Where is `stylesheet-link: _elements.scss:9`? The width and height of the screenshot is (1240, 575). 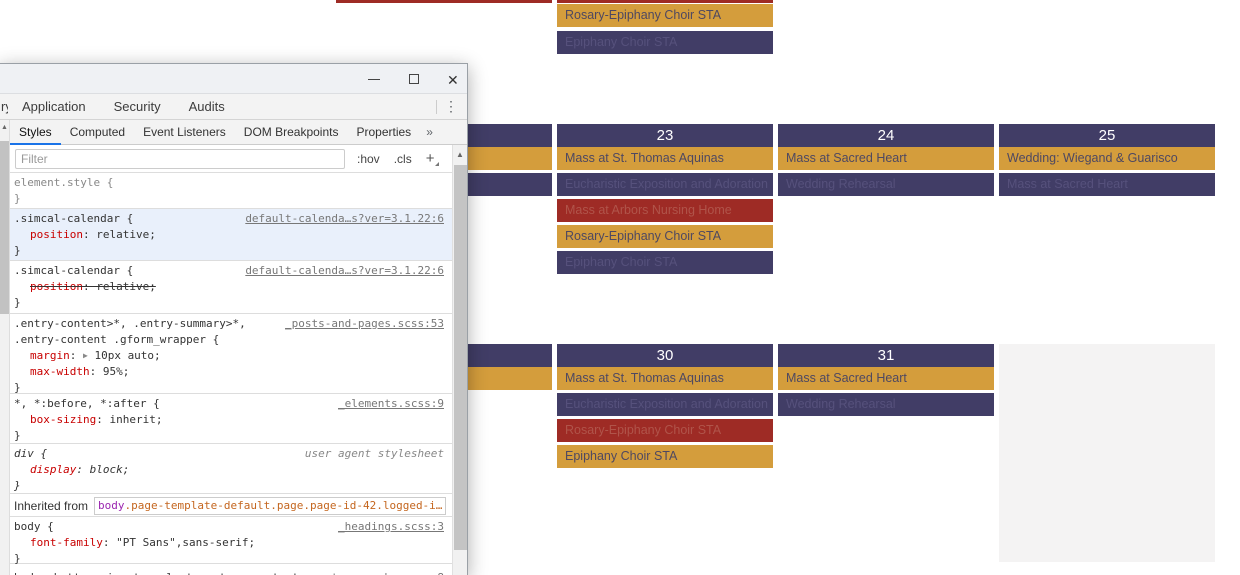
stylesheet-link: _elements.scss:9 is located at coordinates (391, 403).